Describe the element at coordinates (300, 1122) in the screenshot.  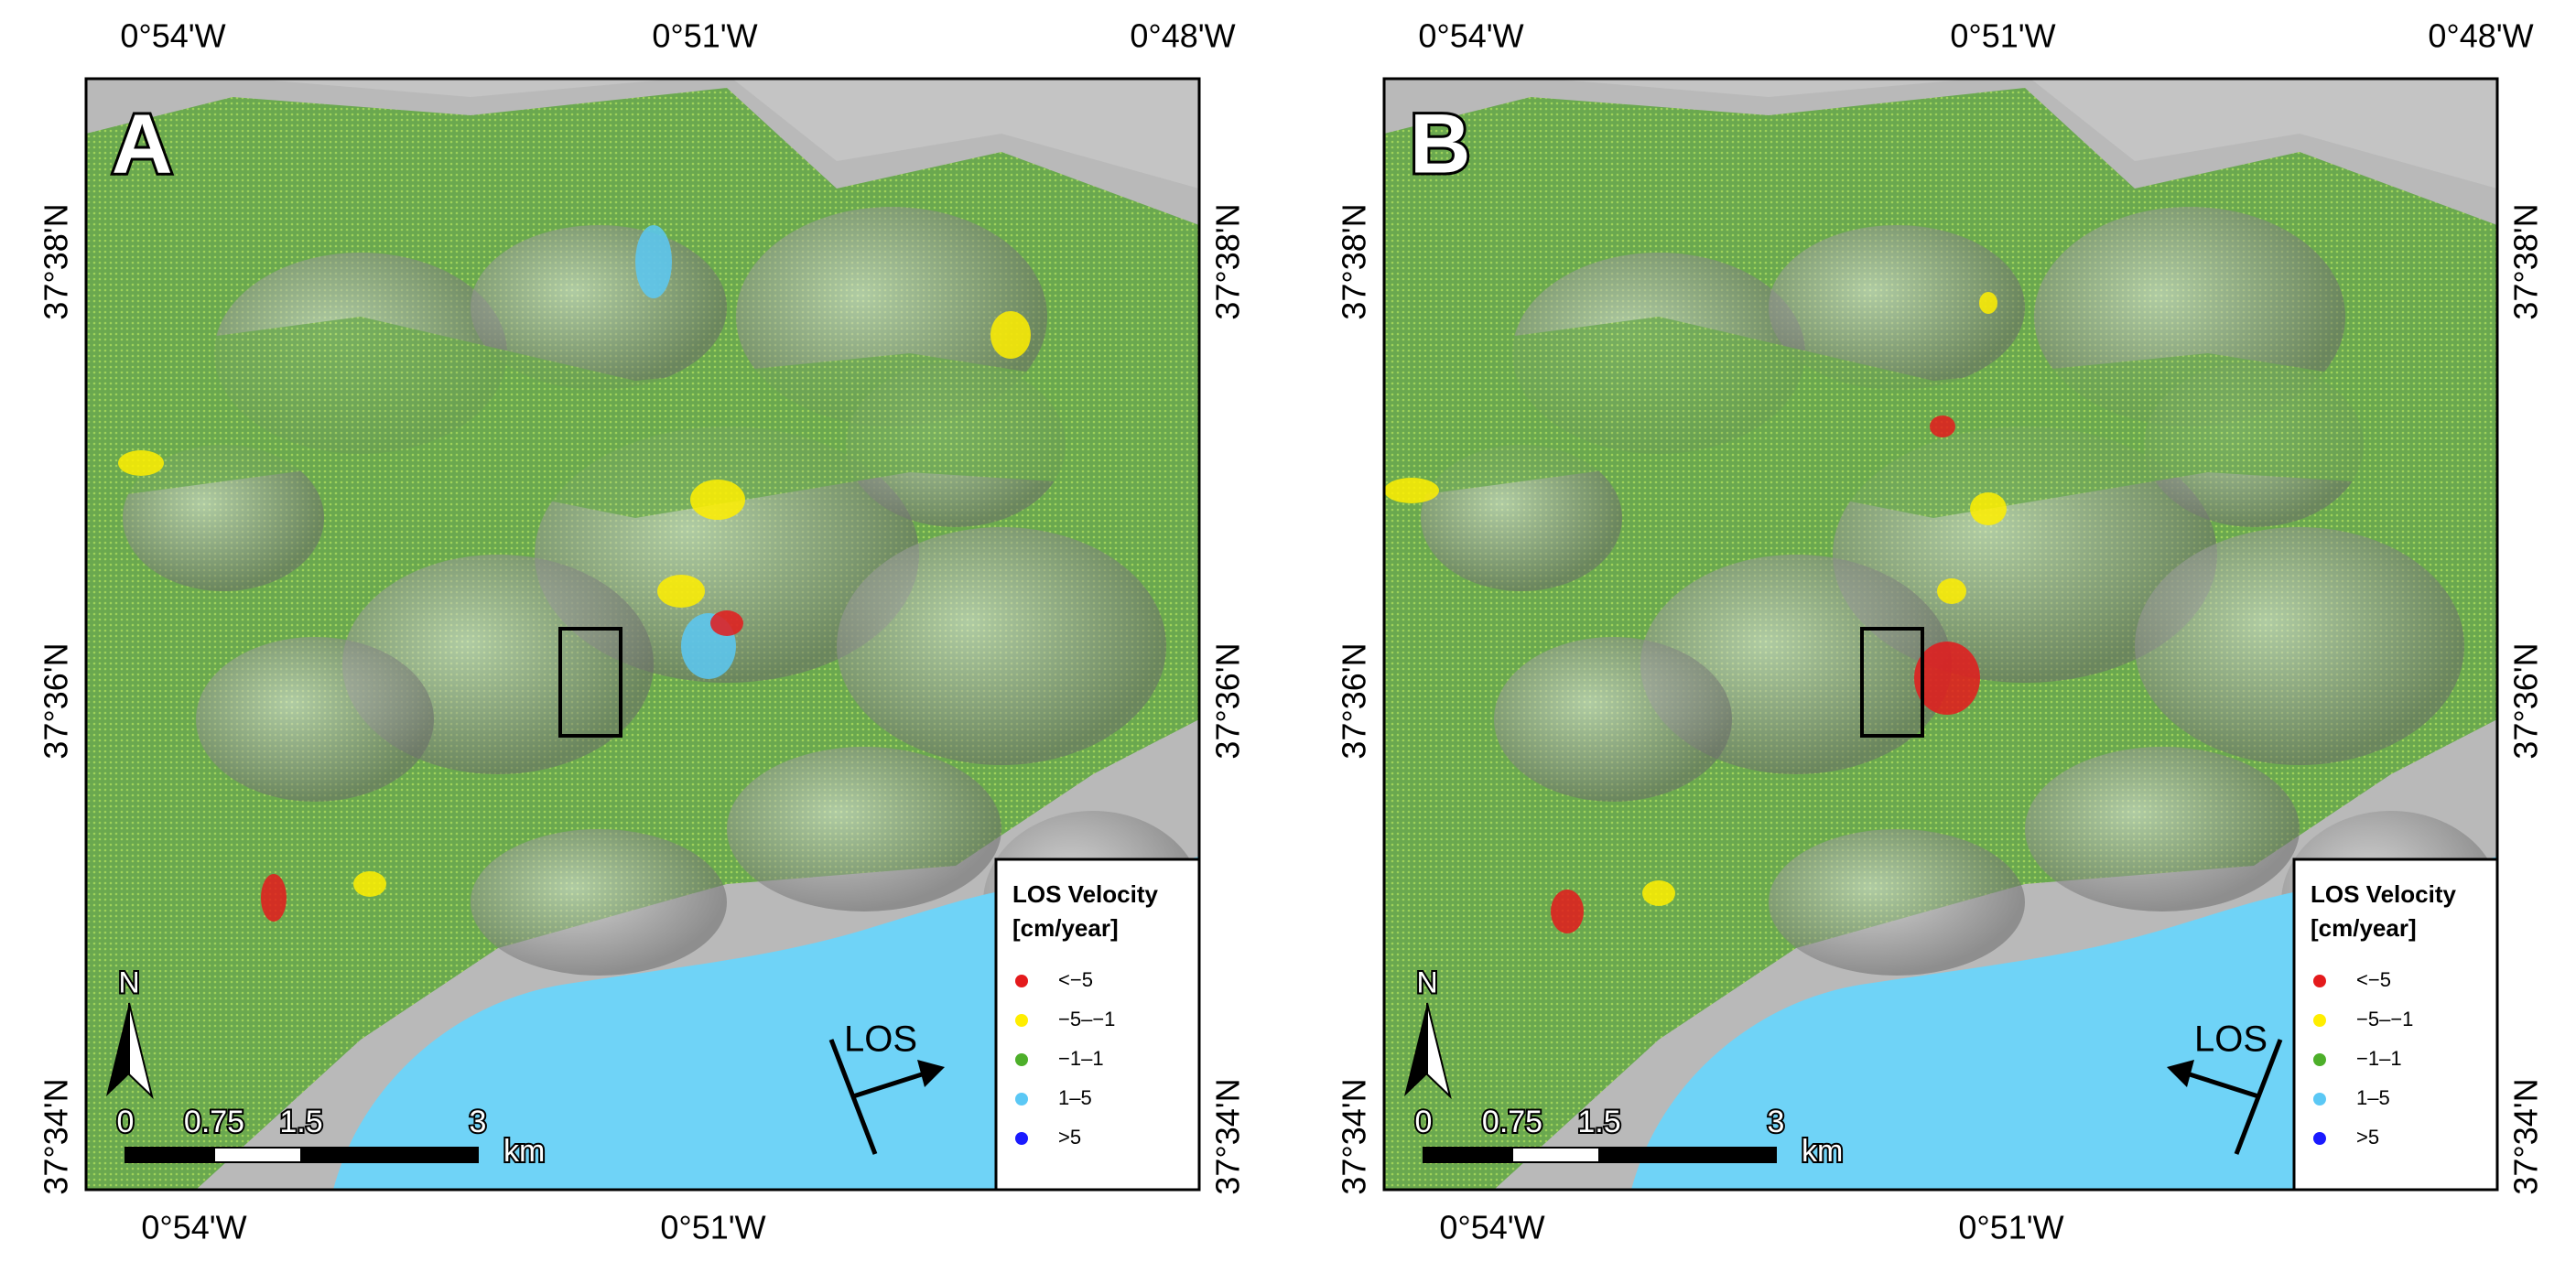
I see `scale-label: 1.5` at that location.